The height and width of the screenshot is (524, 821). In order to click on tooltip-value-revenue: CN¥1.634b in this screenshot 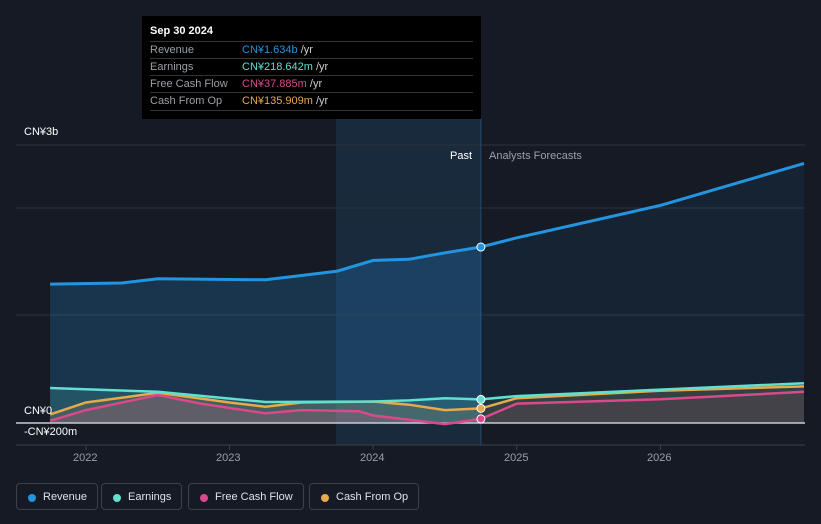, I will do `click(270, 50)`.